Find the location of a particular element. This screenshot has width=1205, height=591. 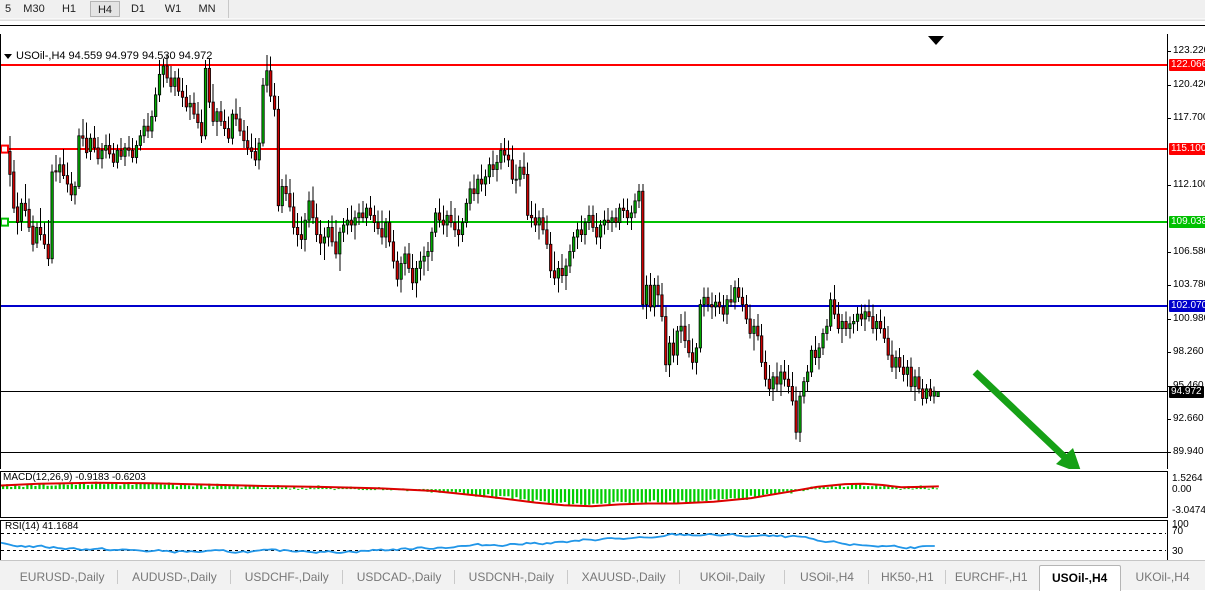

price-tick-label: 103.780 is located at coordinates (1189, 285).